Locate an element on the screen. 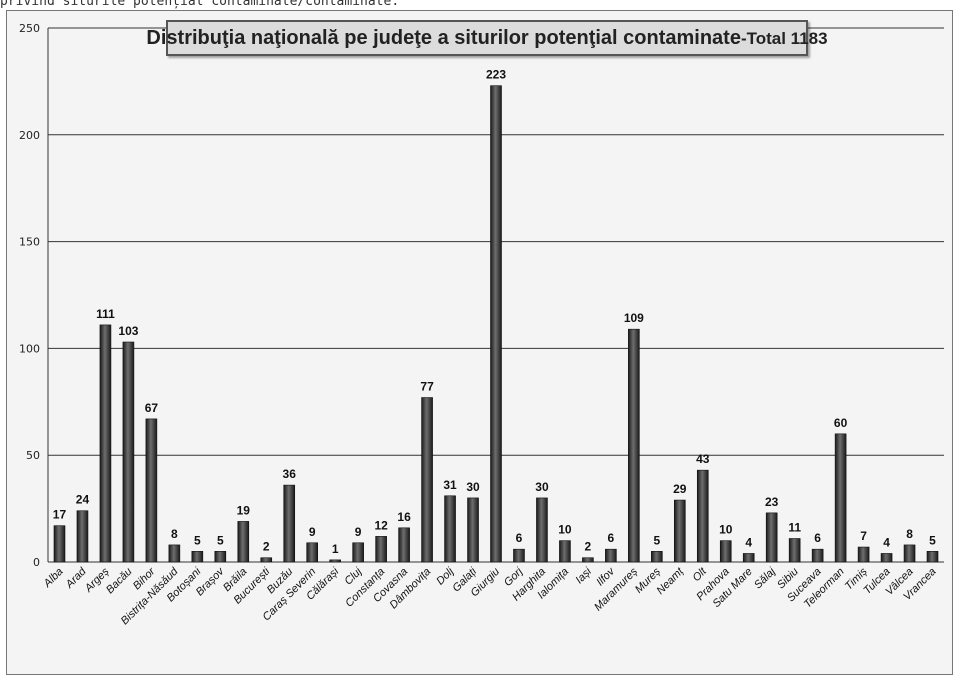  x-tick-label: Maramureș is located at coordinates (616, 589).